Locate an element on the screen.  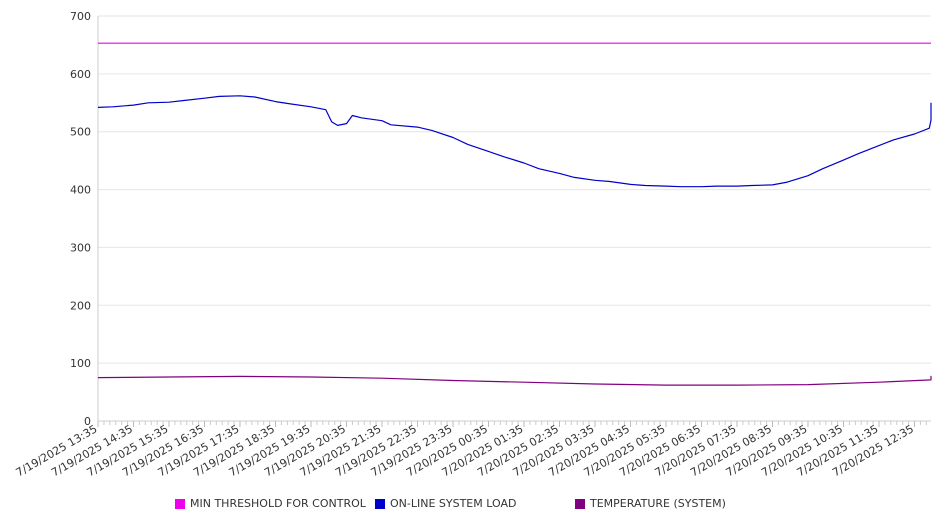
legend-label-system-load: ON-LINE SYSTEM LOAD is located at coordinates (453, 503).